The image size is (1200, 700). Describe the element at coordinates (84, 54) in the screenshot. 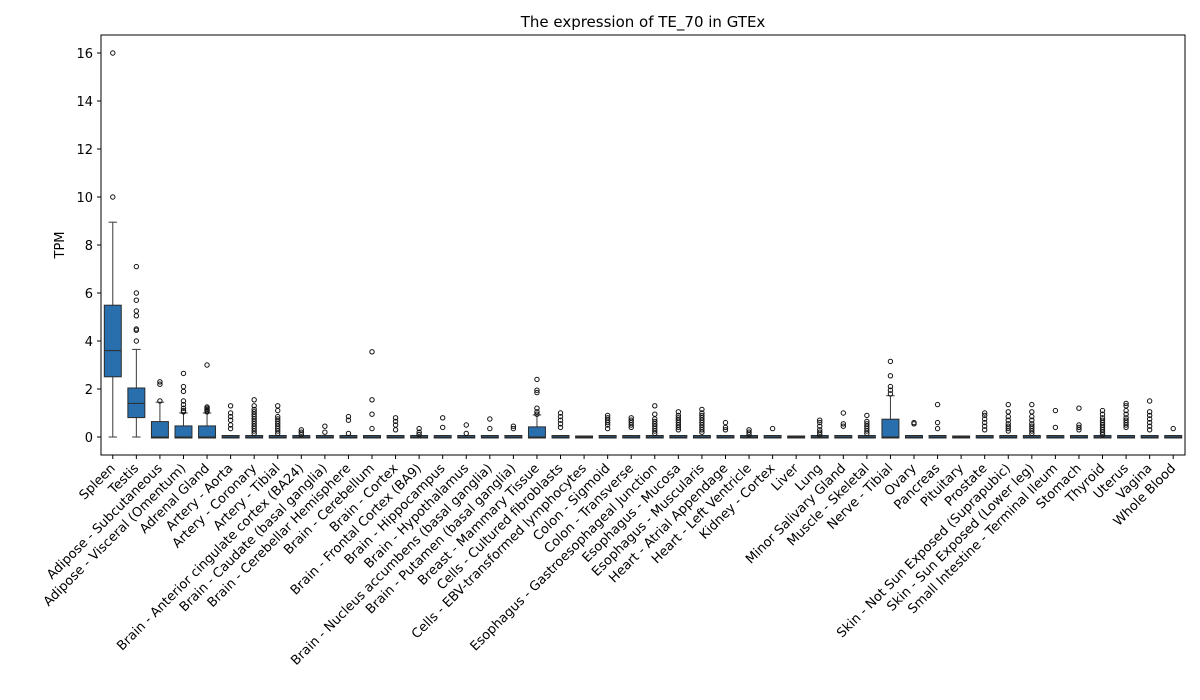

I see `y-tick-label-16: 16` at that location.